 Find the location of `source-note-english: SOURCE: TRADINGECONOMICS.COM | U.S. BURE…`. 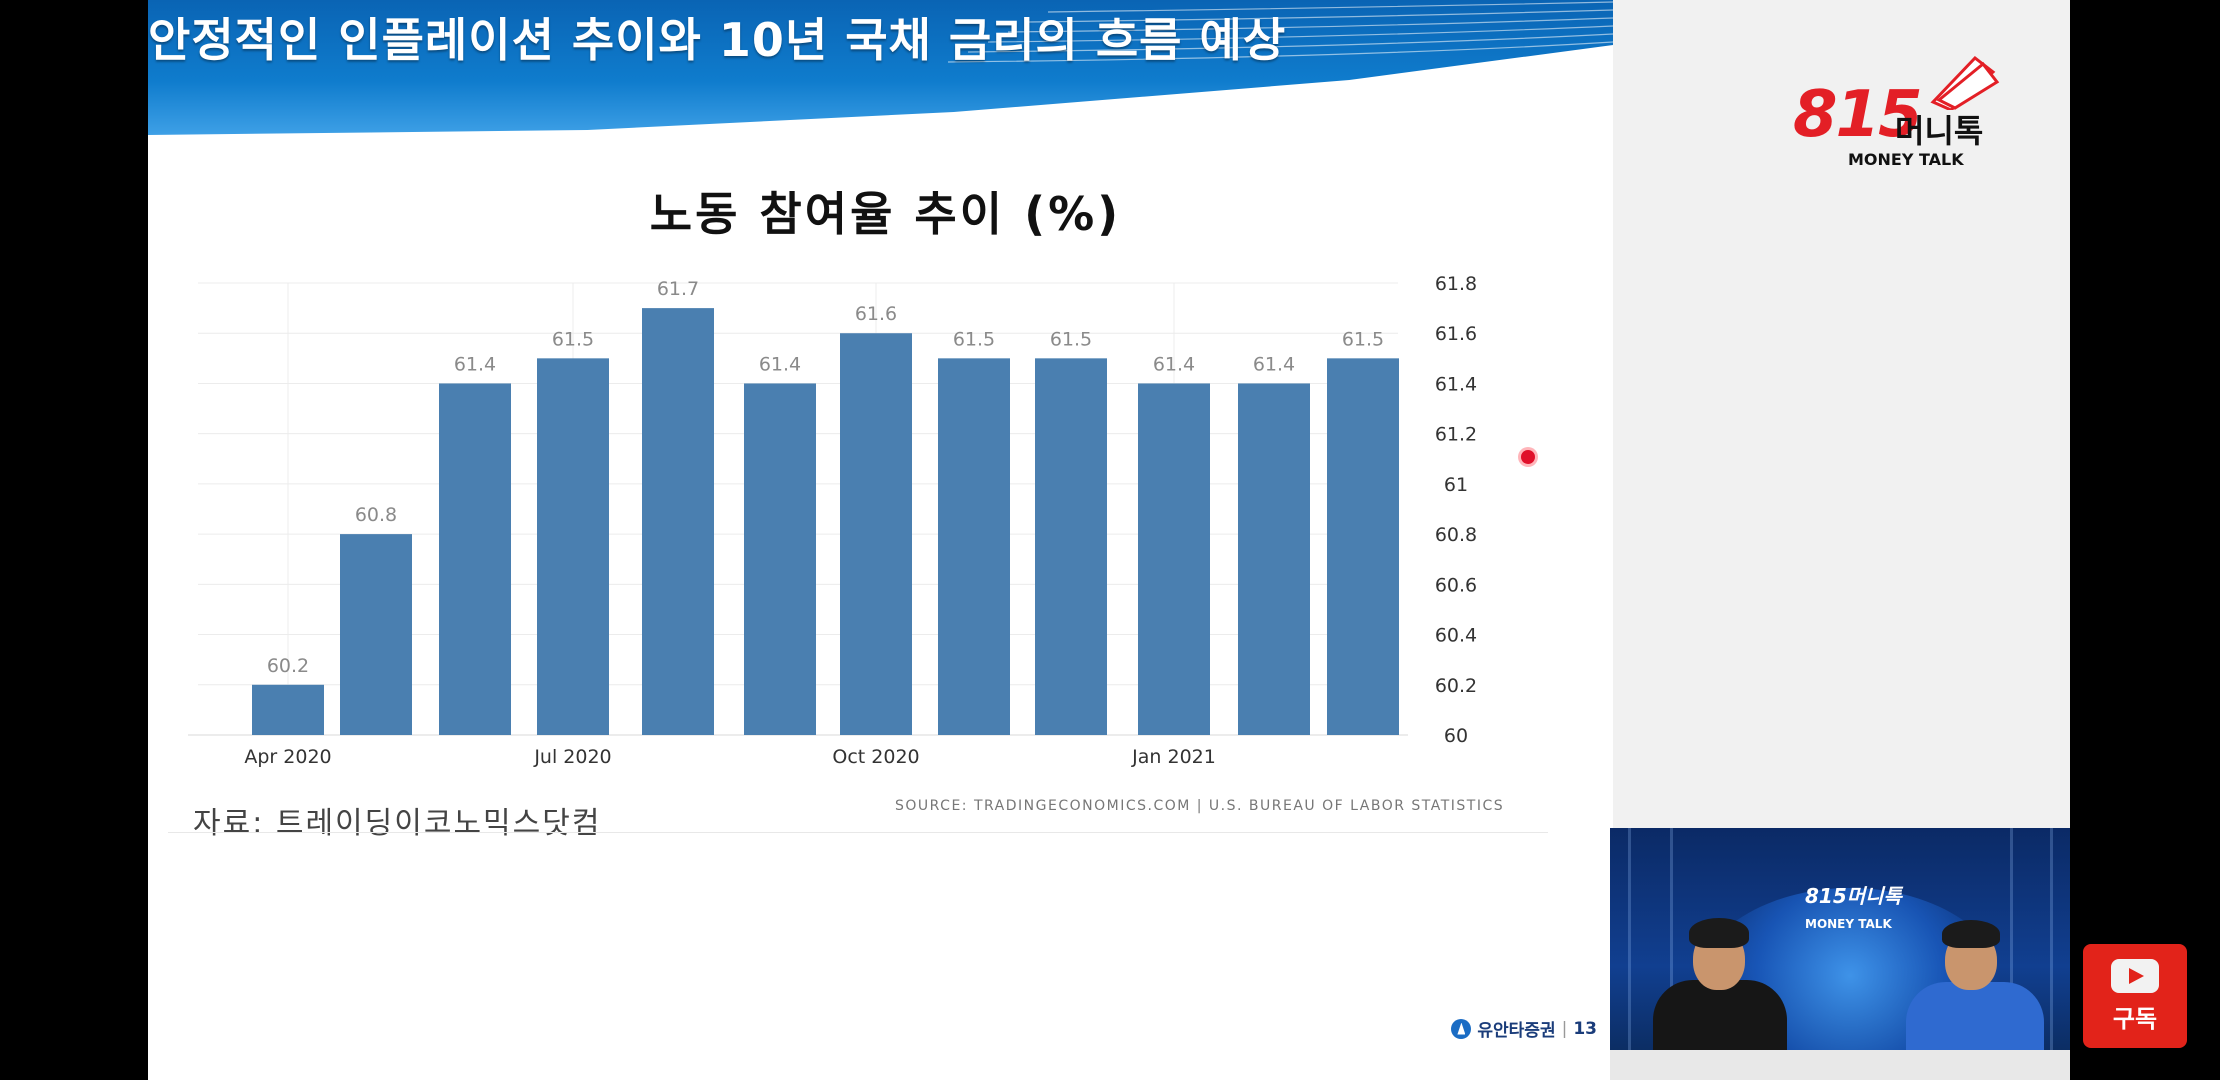

source-note-english: SOURCE: TRADINGECONOMICS.COM | U.S. BURE… is located at coordinates (1200, 806).